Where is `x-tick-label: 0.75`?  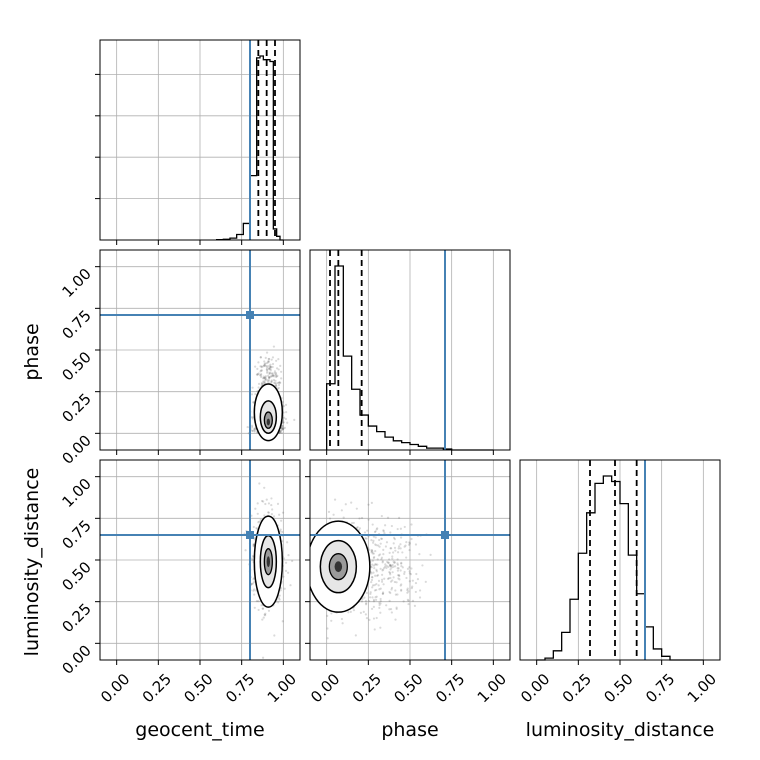 x-tick-label: 0.75 is located at coordinates (660, 688).